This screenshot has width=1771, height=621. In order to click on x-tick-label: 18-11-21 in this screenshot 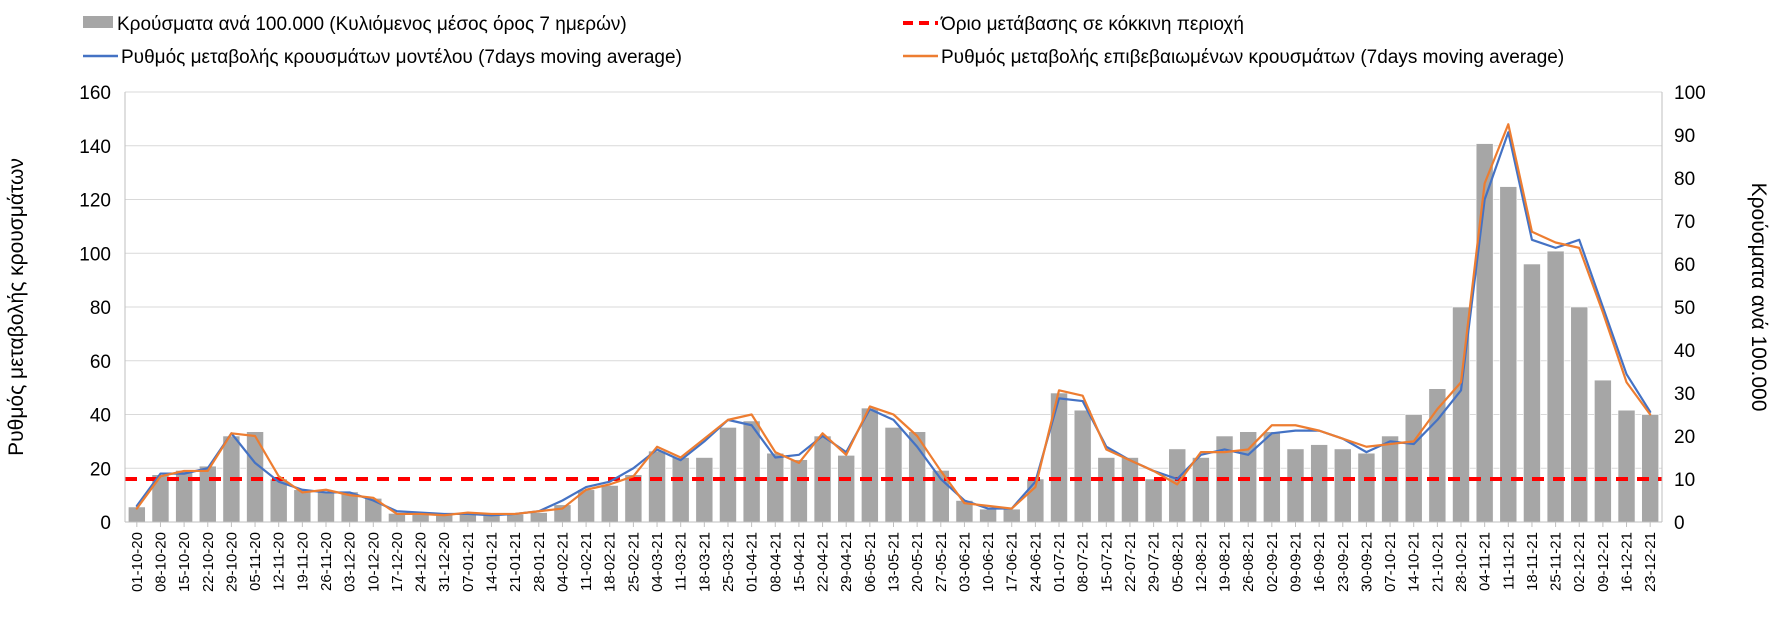, I will do `click(1532, 561)`.